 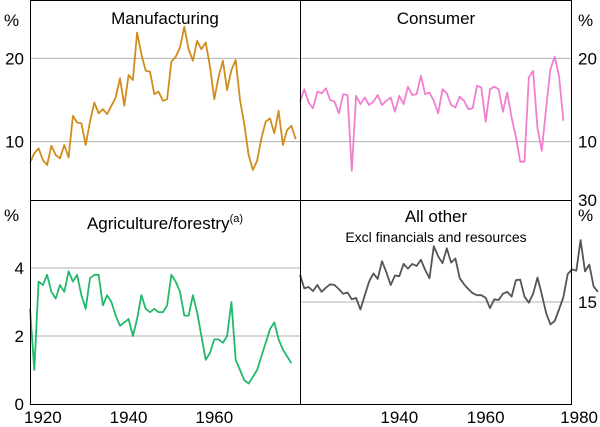 I want to click on series-line-all_other, so click(x=449, y=282).